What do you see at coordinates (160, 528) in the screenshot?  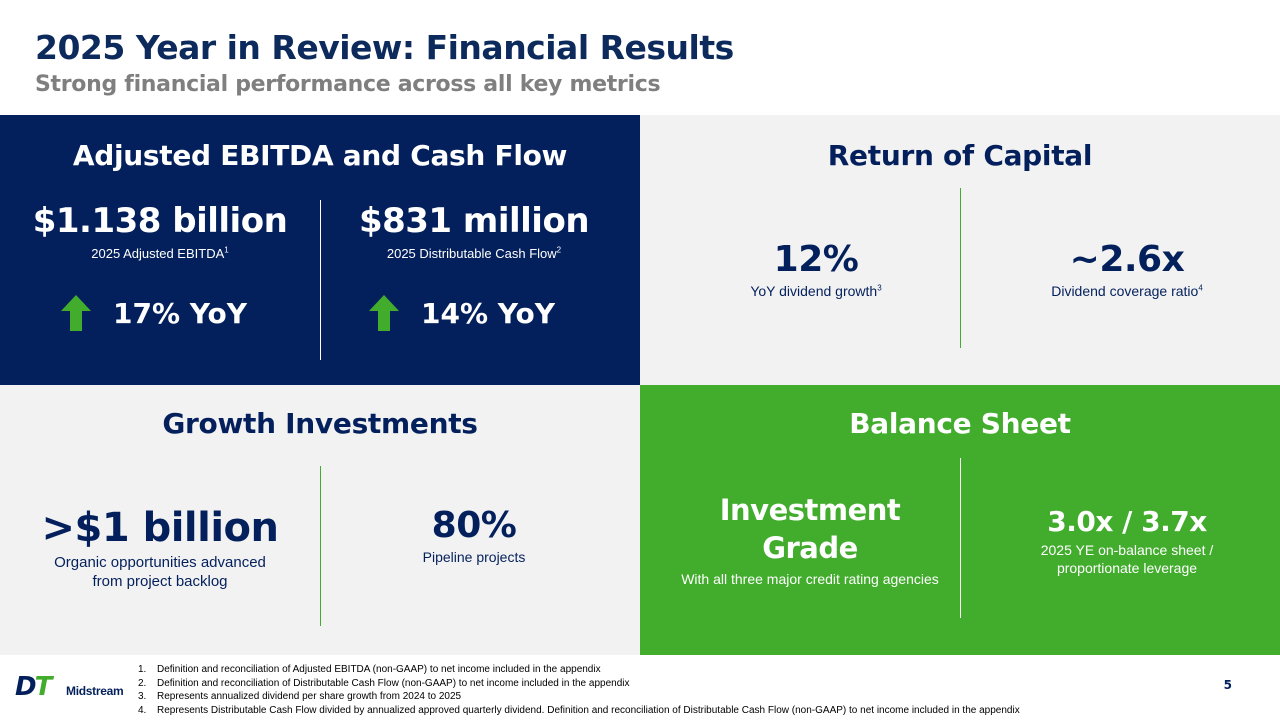 I see `organic-value: >$1 billion` at bounding box center [160, 528].